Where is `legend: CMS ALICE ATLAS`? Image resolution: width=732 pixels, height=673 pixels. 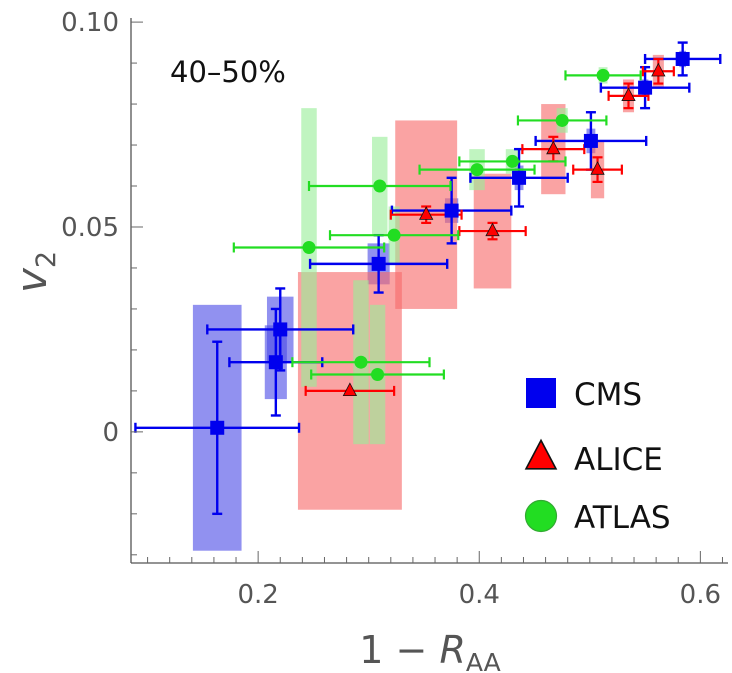 legend: CMS ALICE ATLAS is located at coordinates (597, 456).